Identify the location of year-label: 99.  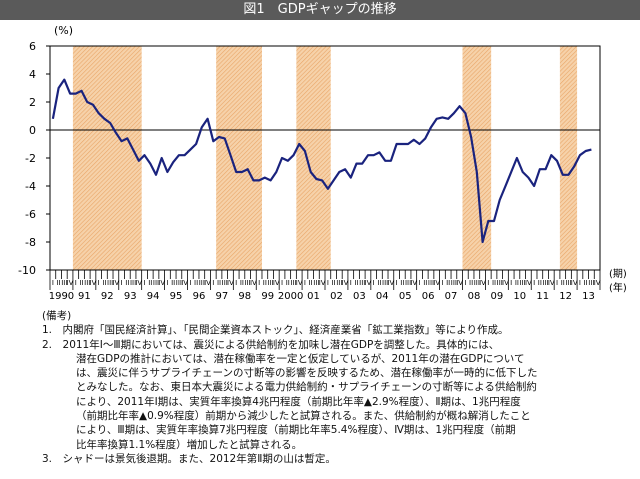
(267, 296).